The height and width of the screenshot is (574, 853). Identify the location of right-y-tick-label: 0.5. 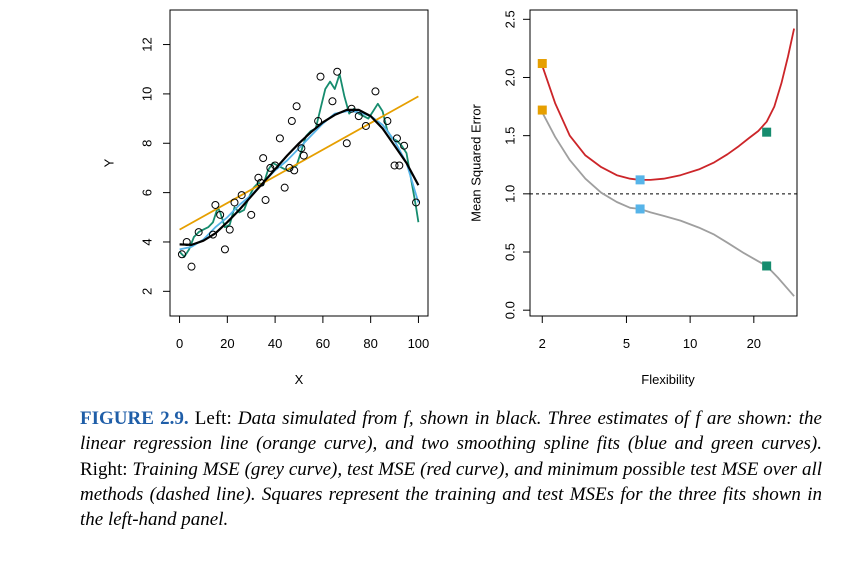
(509, 252).